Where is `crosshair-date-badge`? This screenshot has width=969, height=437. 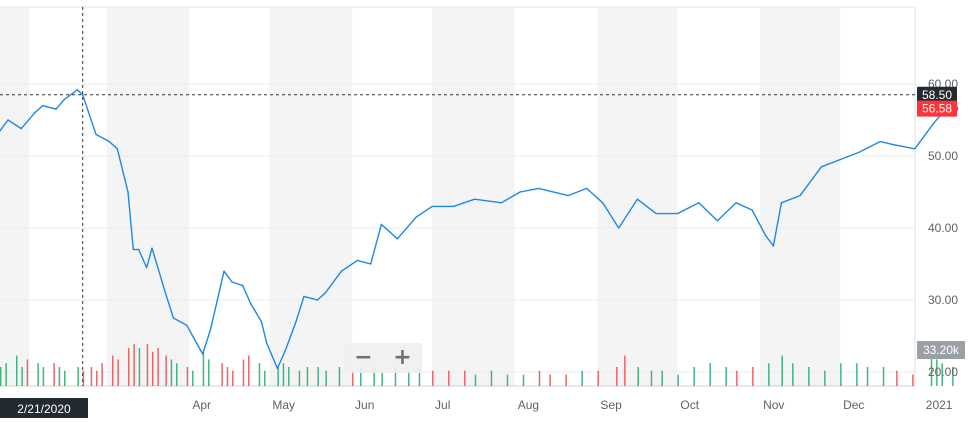 crosshair-date-badge is located at coordinates (44, 408).